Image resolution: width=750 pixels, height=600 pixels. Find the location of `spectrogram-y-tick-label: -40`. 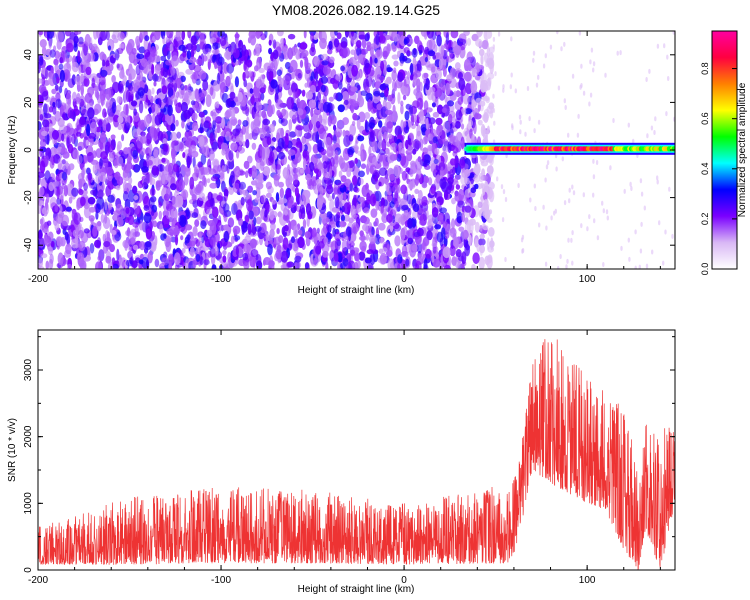

spectrogram-y-tick-label: -40 is located at coordinates (28, 245).